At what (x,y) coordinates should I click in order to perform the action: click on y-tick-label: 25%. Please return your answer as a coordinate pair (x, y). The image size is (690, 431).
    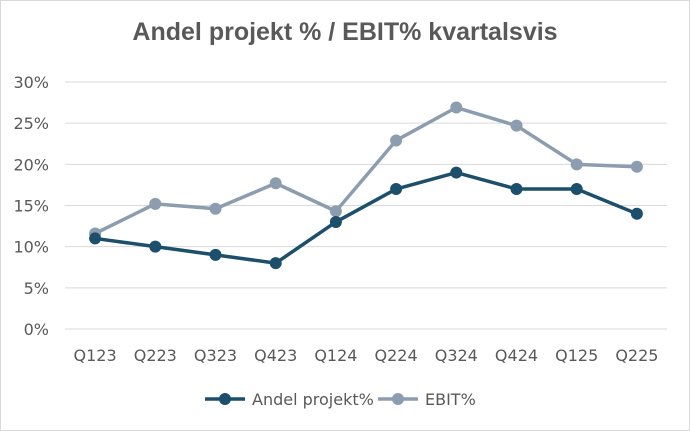
    Looking at the image, I should click on (31, 123).